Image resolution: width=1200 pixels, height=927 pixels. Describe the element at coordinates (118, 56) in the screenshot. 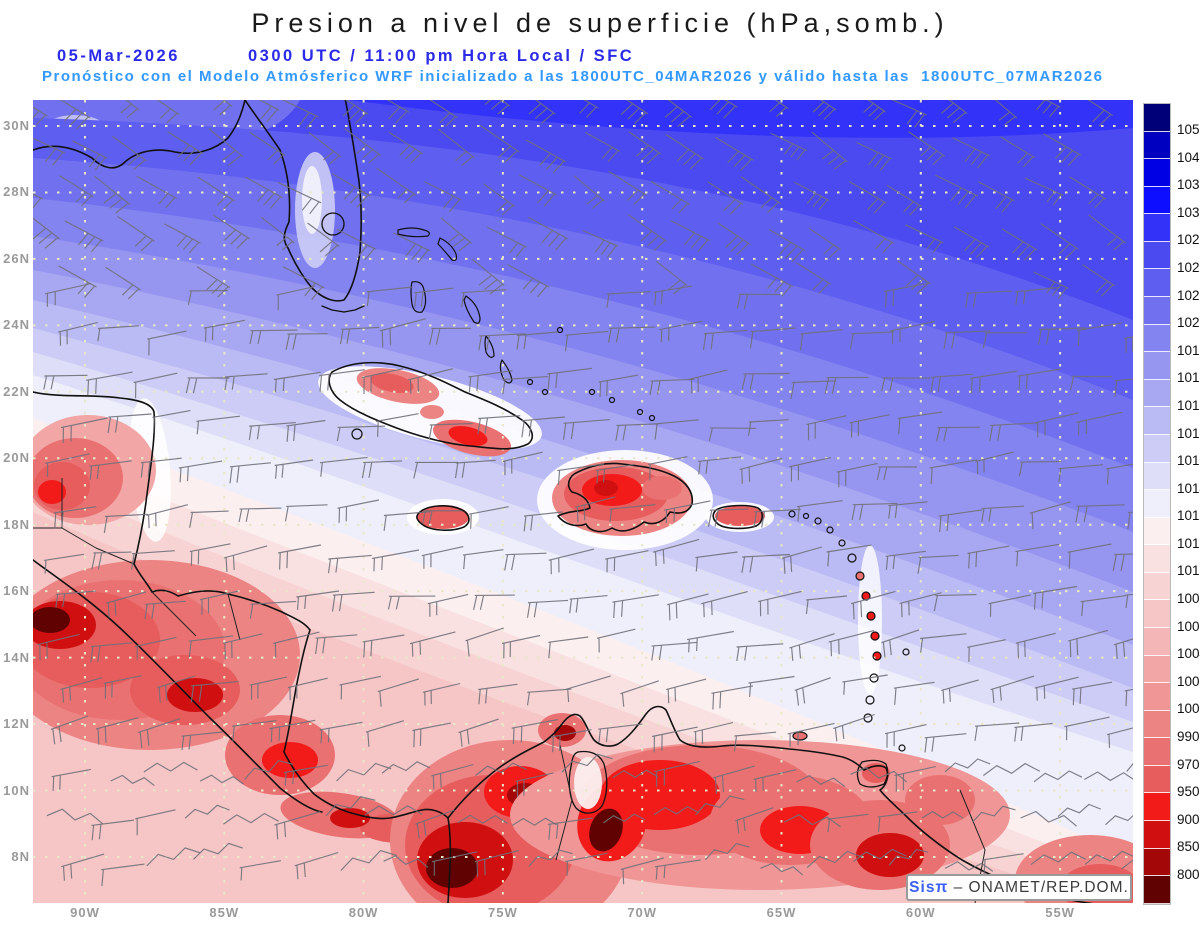

I see `valid-date: 05-Mar-2026` at that location.